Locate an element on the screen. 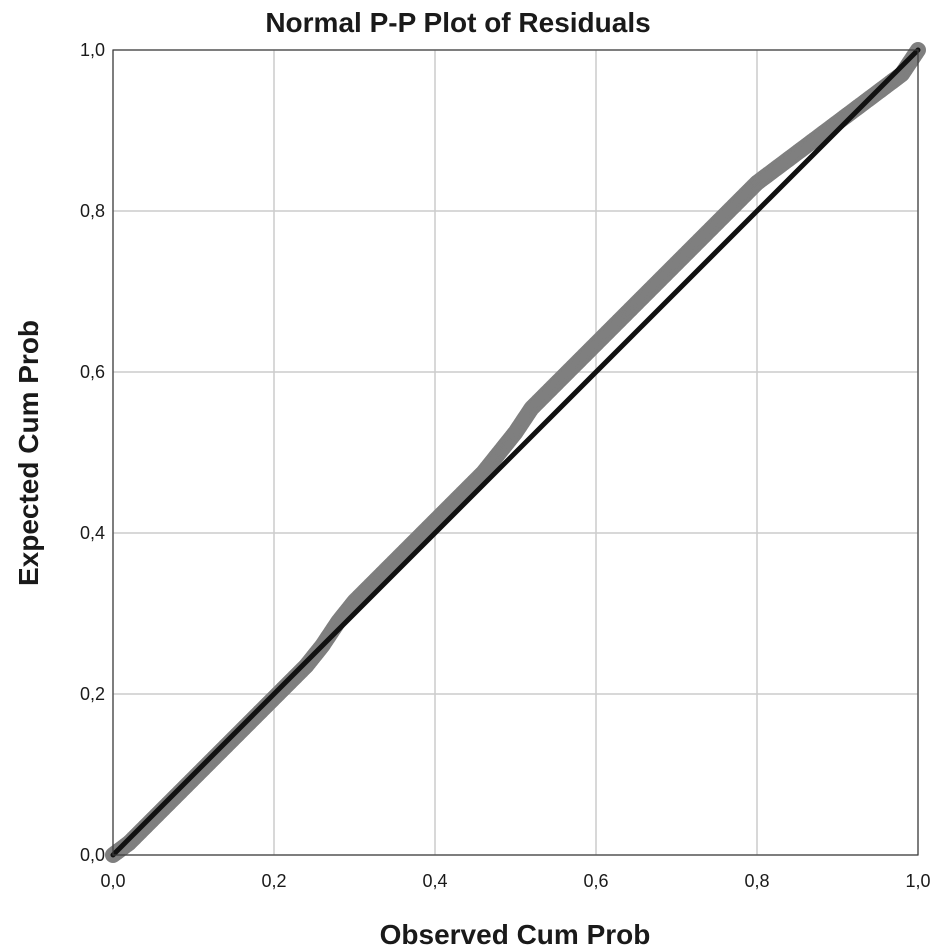 The width and height of the screenshot is (936, 951). y-tick-label: 1,0 is located at coordinates (92, 50).